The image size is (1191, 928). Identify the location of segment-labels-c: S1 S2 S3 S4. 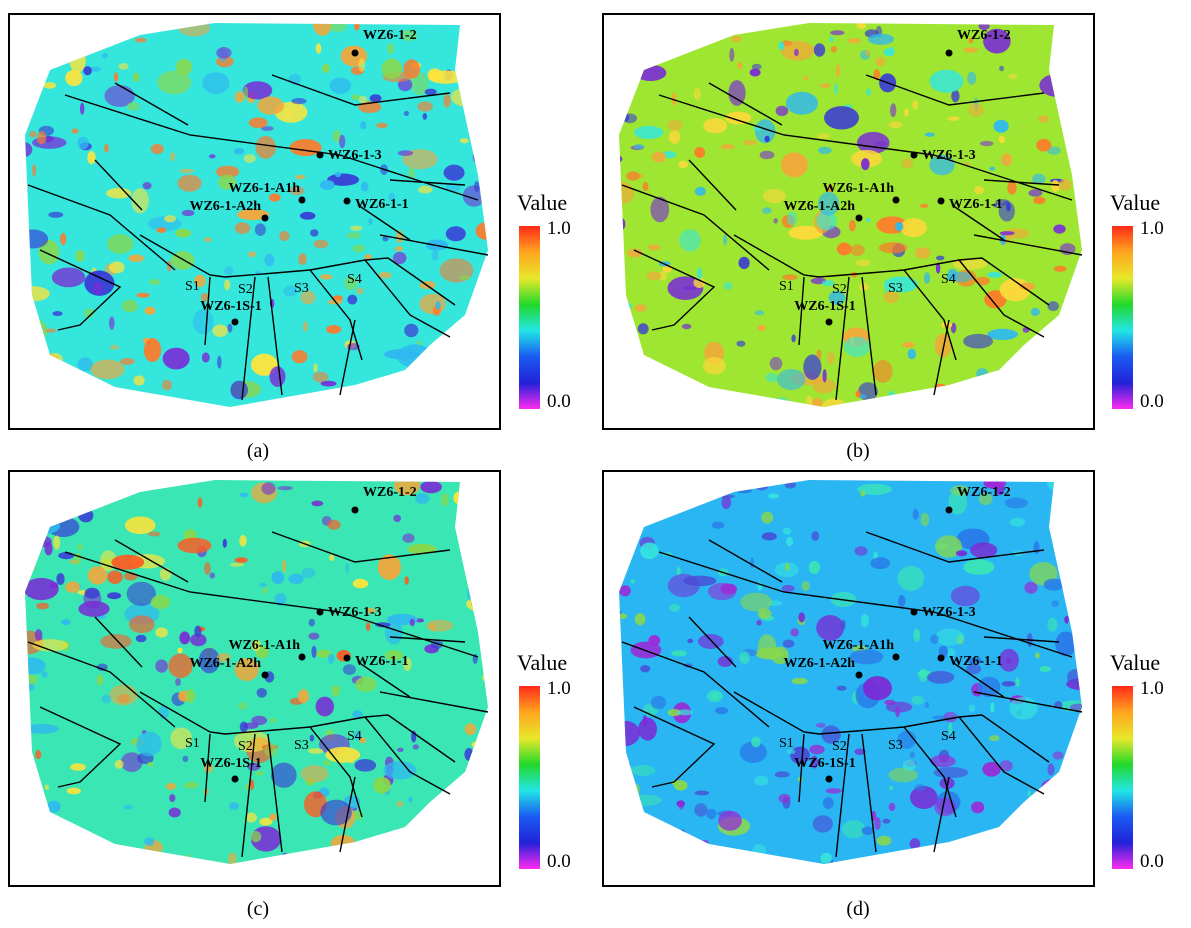
(273, 741).